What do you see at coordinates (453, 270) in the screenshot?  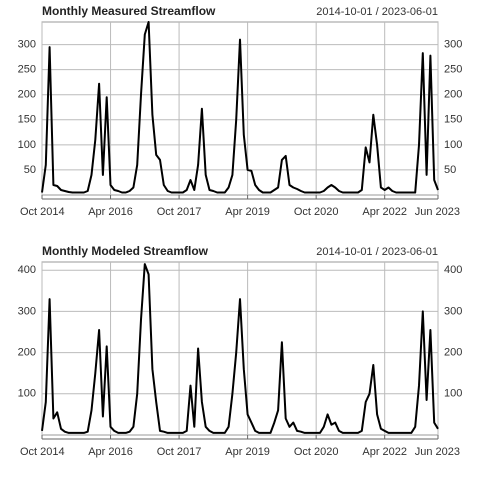 I see `y-tick-label-right: 400` at bounding box center [453, 270].